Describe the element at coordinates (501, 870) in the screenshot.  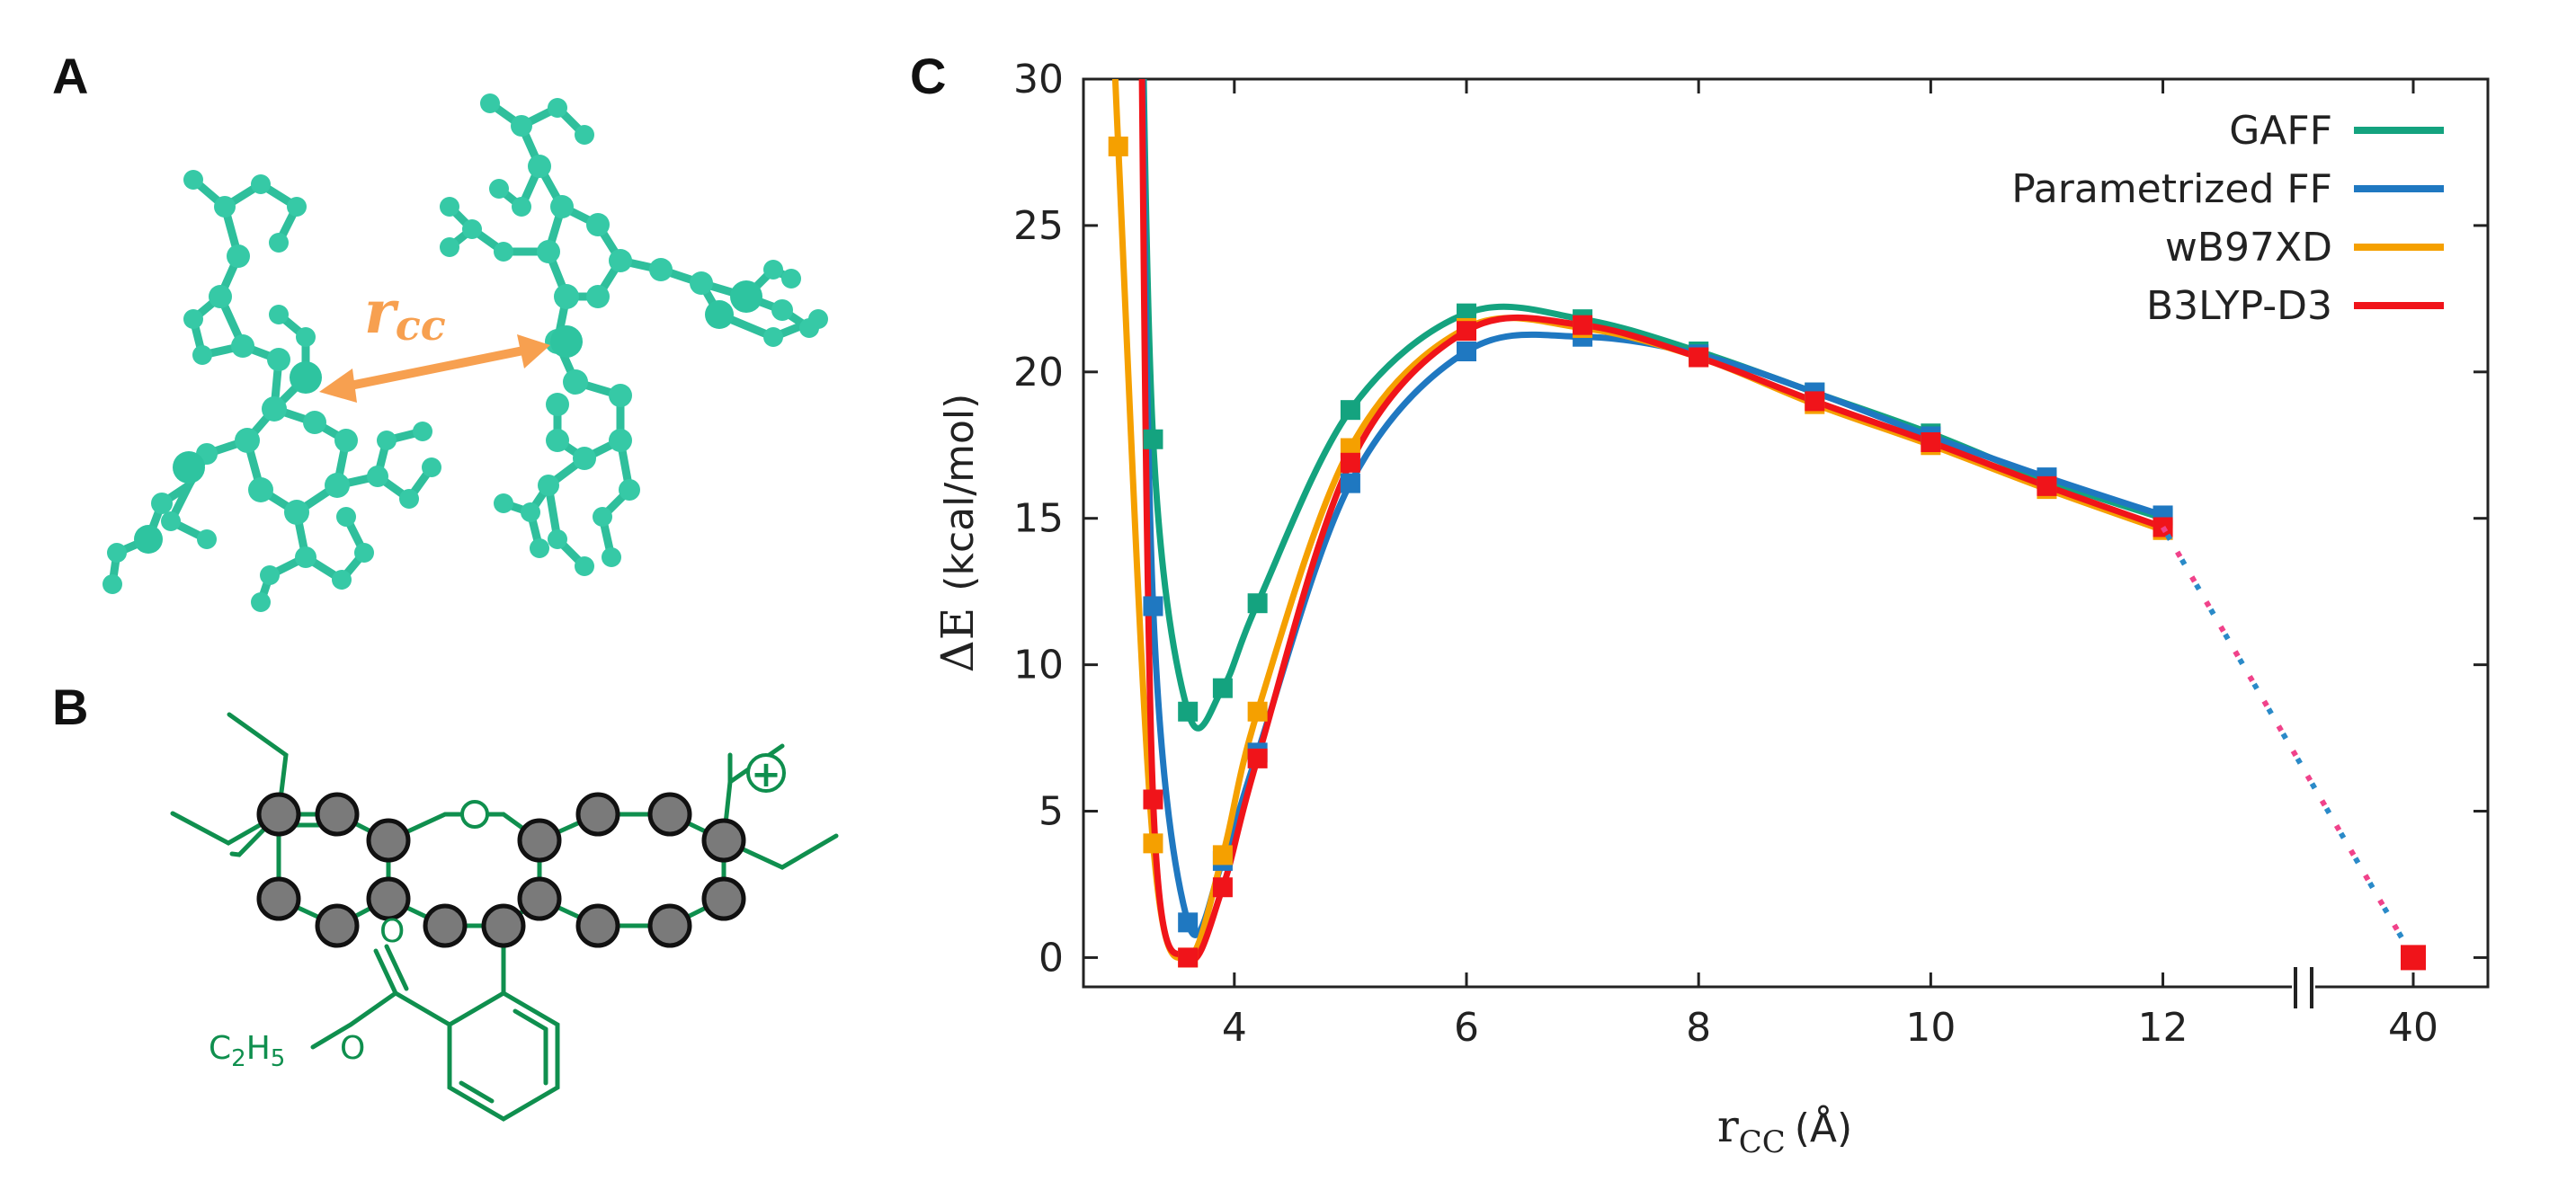
I see `grey-atoms` at that location.